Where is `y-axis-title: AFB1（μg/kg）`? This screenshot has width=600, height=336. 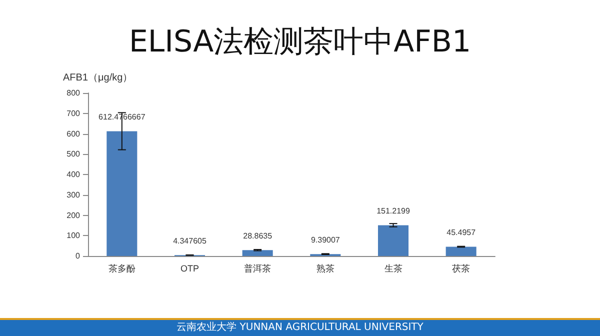
y-axis-title: AFB1（μg/kg） is located at coordinates (98, 78).